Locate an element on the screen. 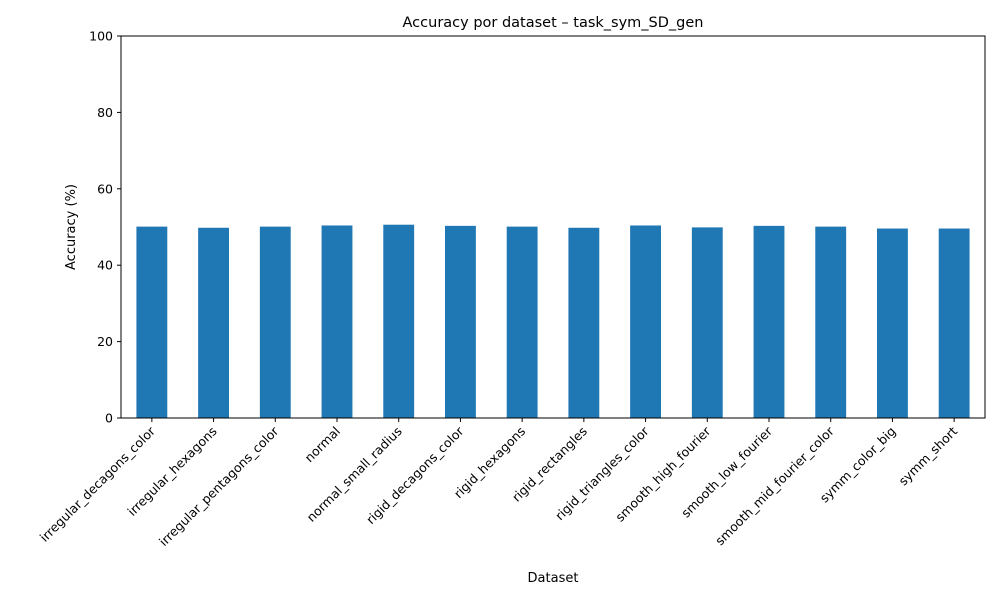 The image size is (1000, 600). y-tick-label: 20 is located at coordinates (105, 341).